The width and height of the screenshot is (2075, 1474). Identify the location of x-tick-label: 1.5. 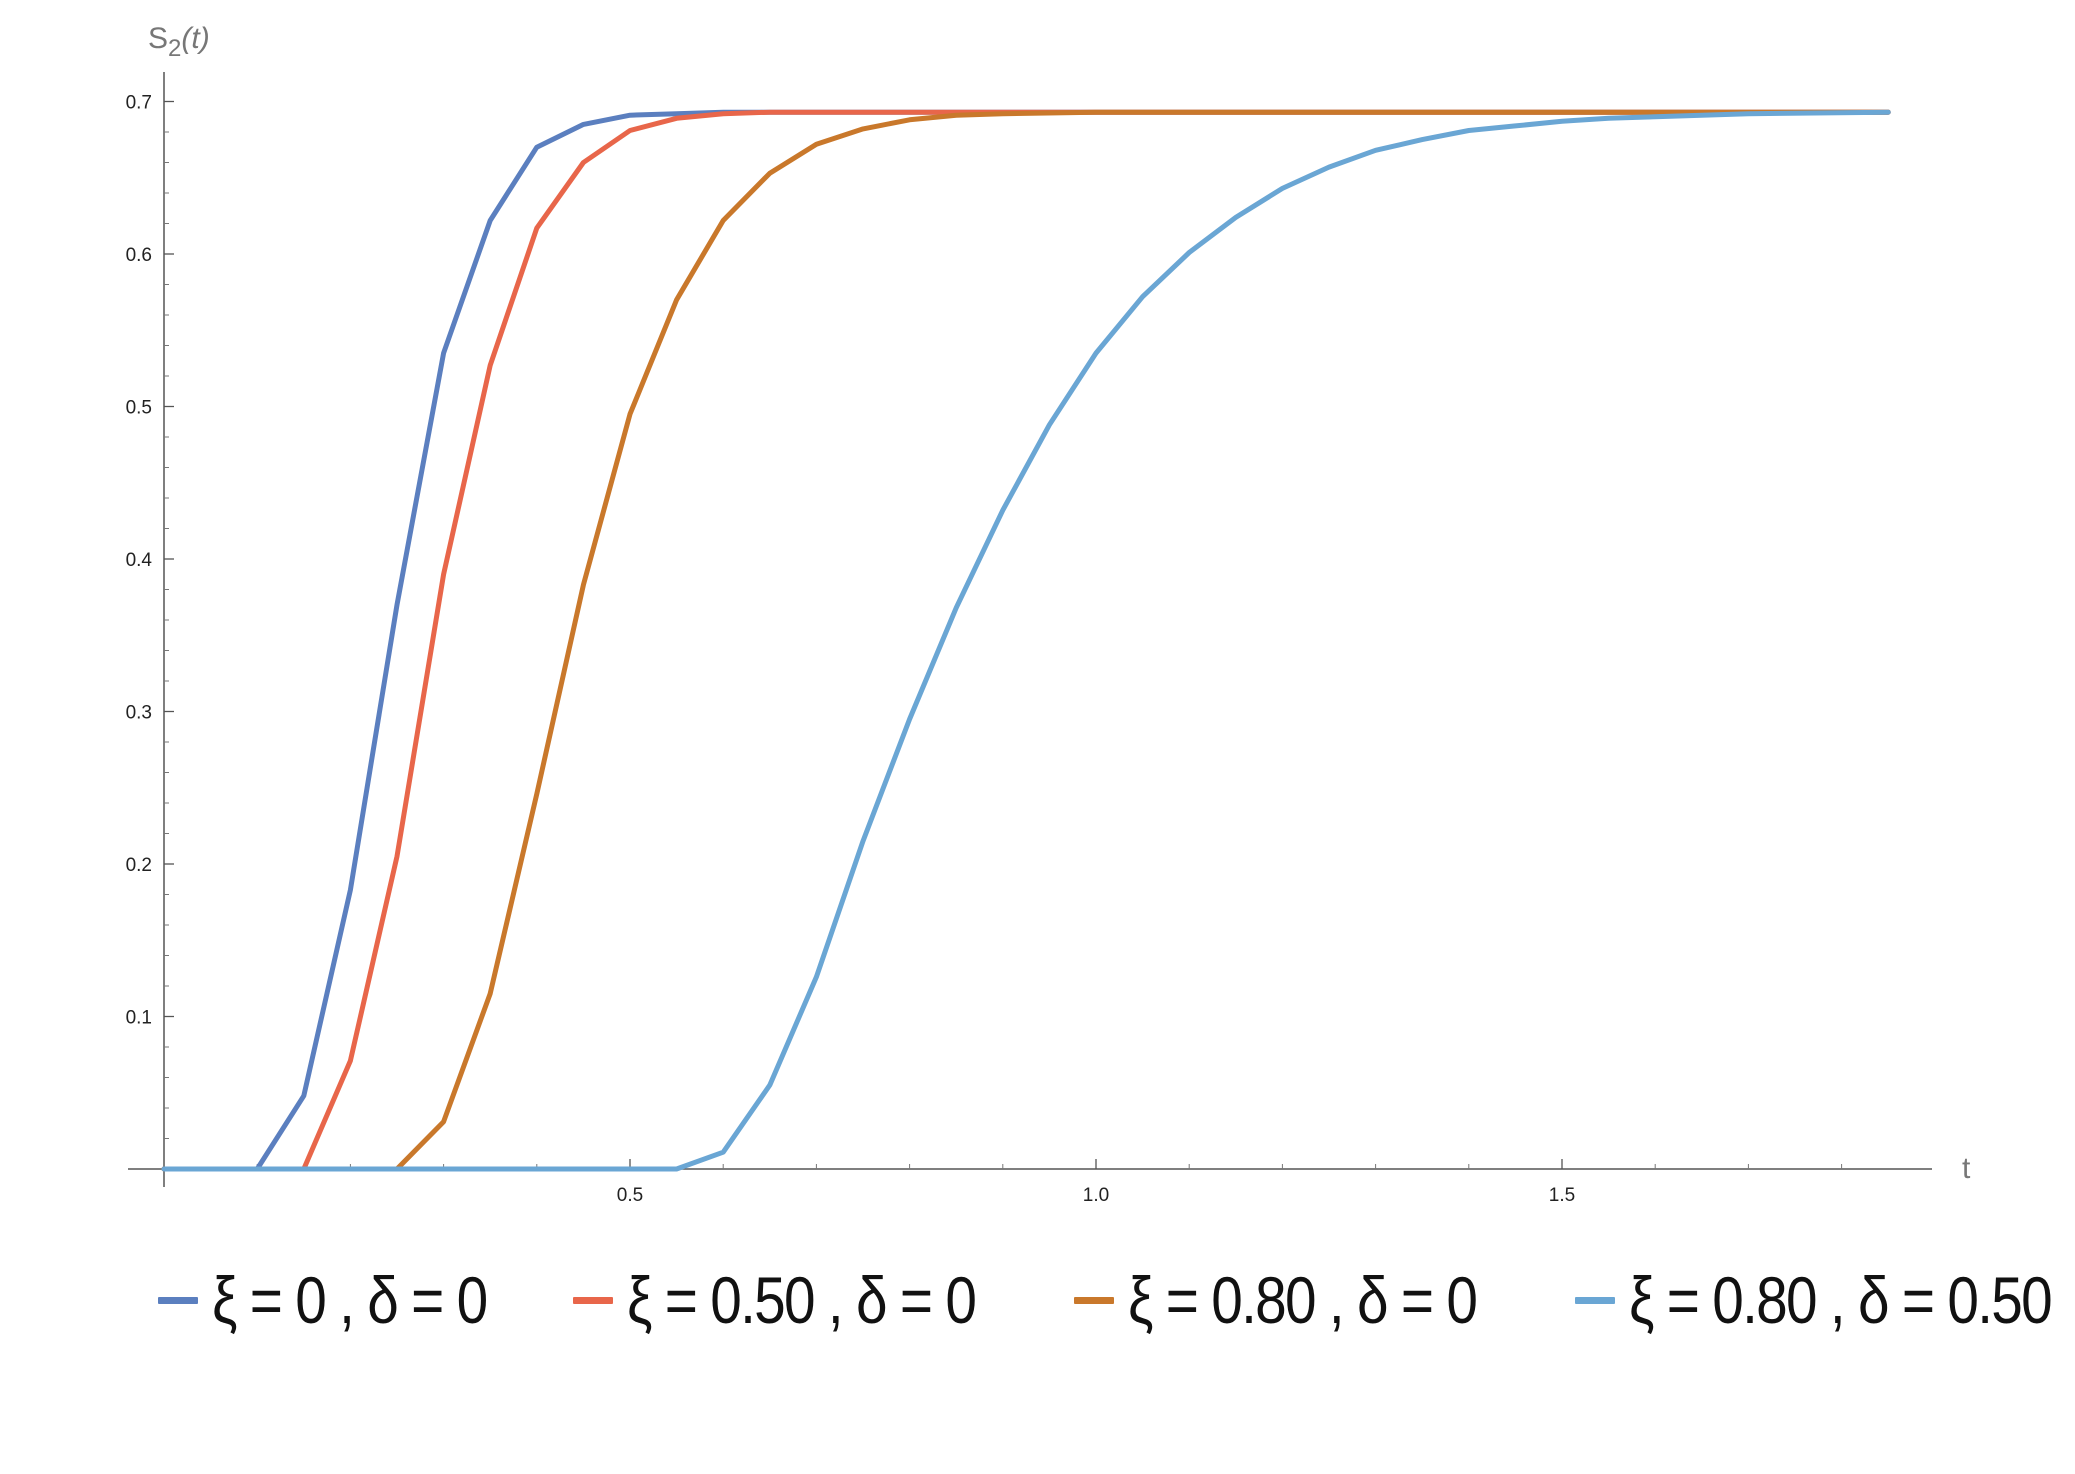
(1562, 1195).